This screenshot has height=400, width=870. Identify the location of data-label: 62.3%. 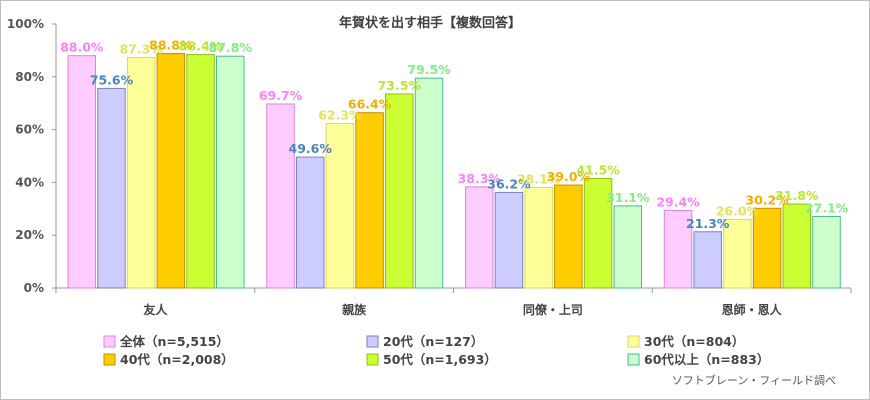
(340, 115).